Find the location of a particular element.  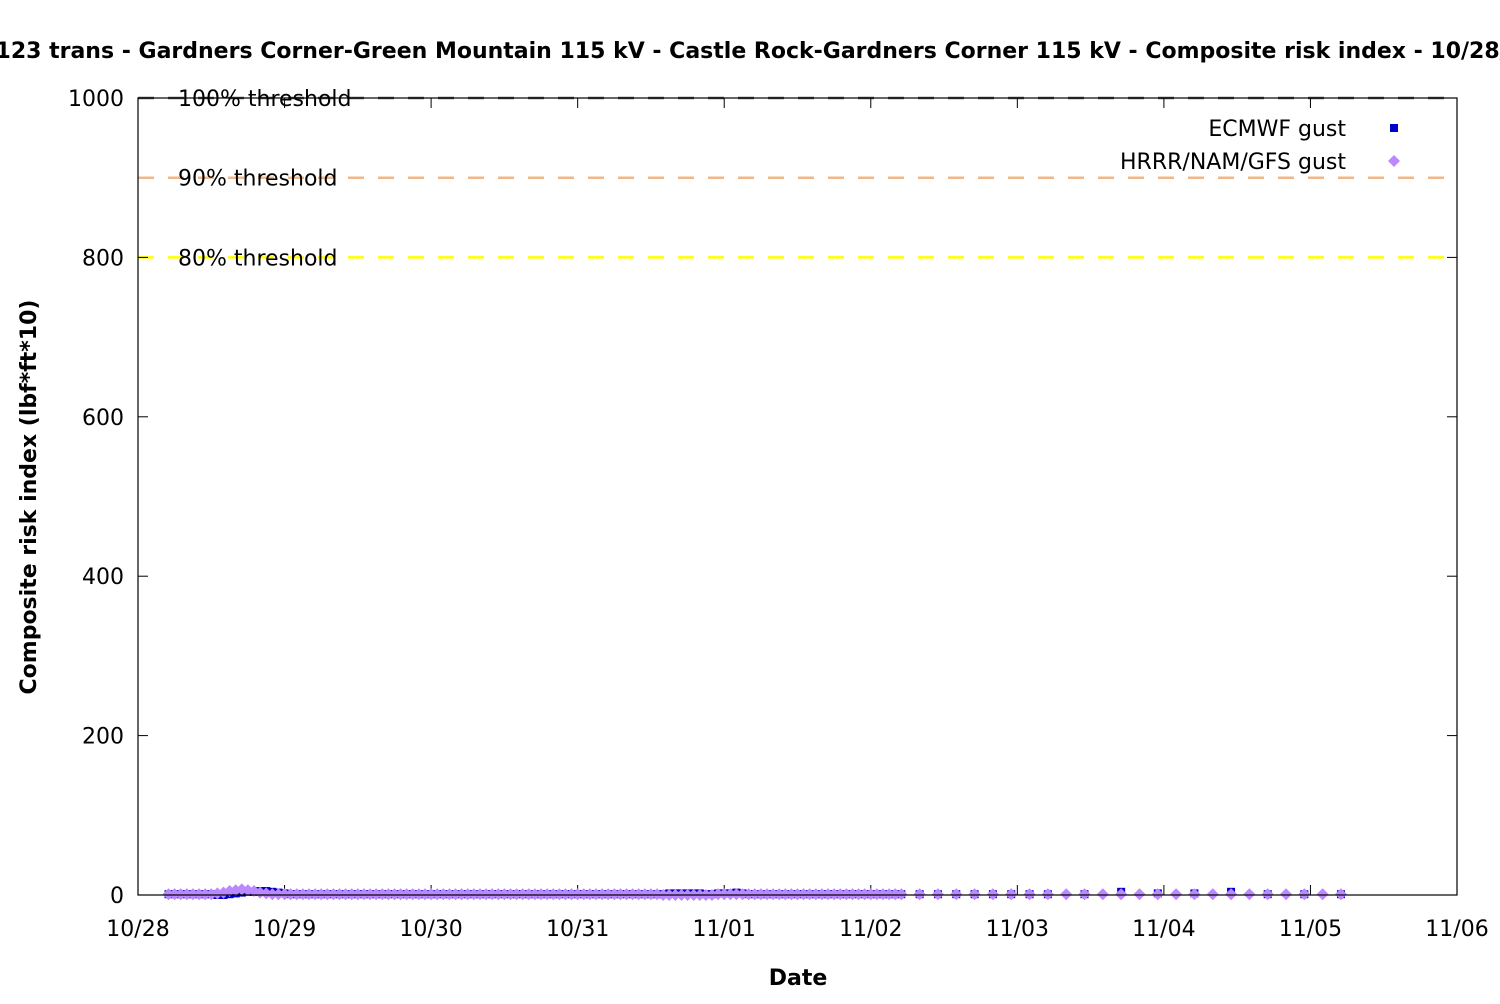

x-axis-label: Date is located at coordinates (798, 978).